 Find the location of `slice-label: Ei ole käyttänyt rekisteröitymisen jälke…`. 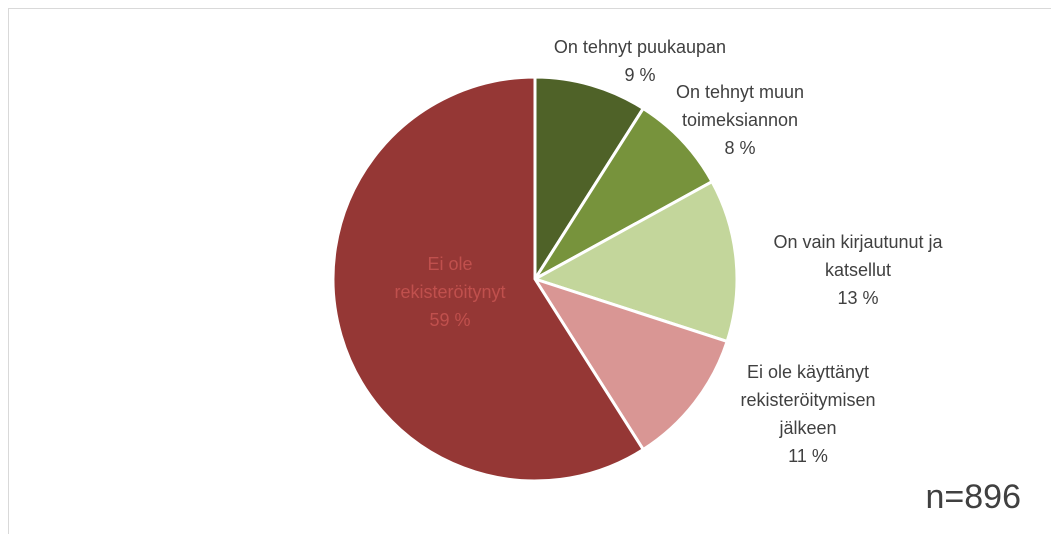

slice-label: Ei ole käyttänyt rekisteröitymisen jälke… is located at coordinates (808, 414).